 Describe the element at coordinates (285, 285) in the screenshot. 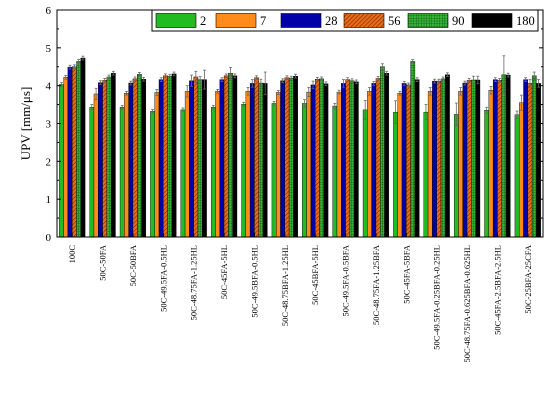

I see `x-tick-label: 50C-48.75BFA-1.25HL` at that location.